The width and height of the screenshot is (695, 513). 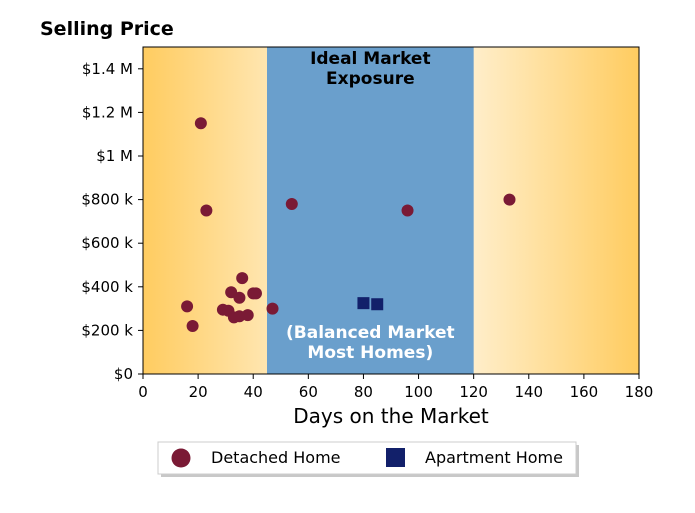 What do you see at coordinates (107, 200) in the screenshot?
I see `y-tick-label: $800 k` at bounding box center [107, 200].